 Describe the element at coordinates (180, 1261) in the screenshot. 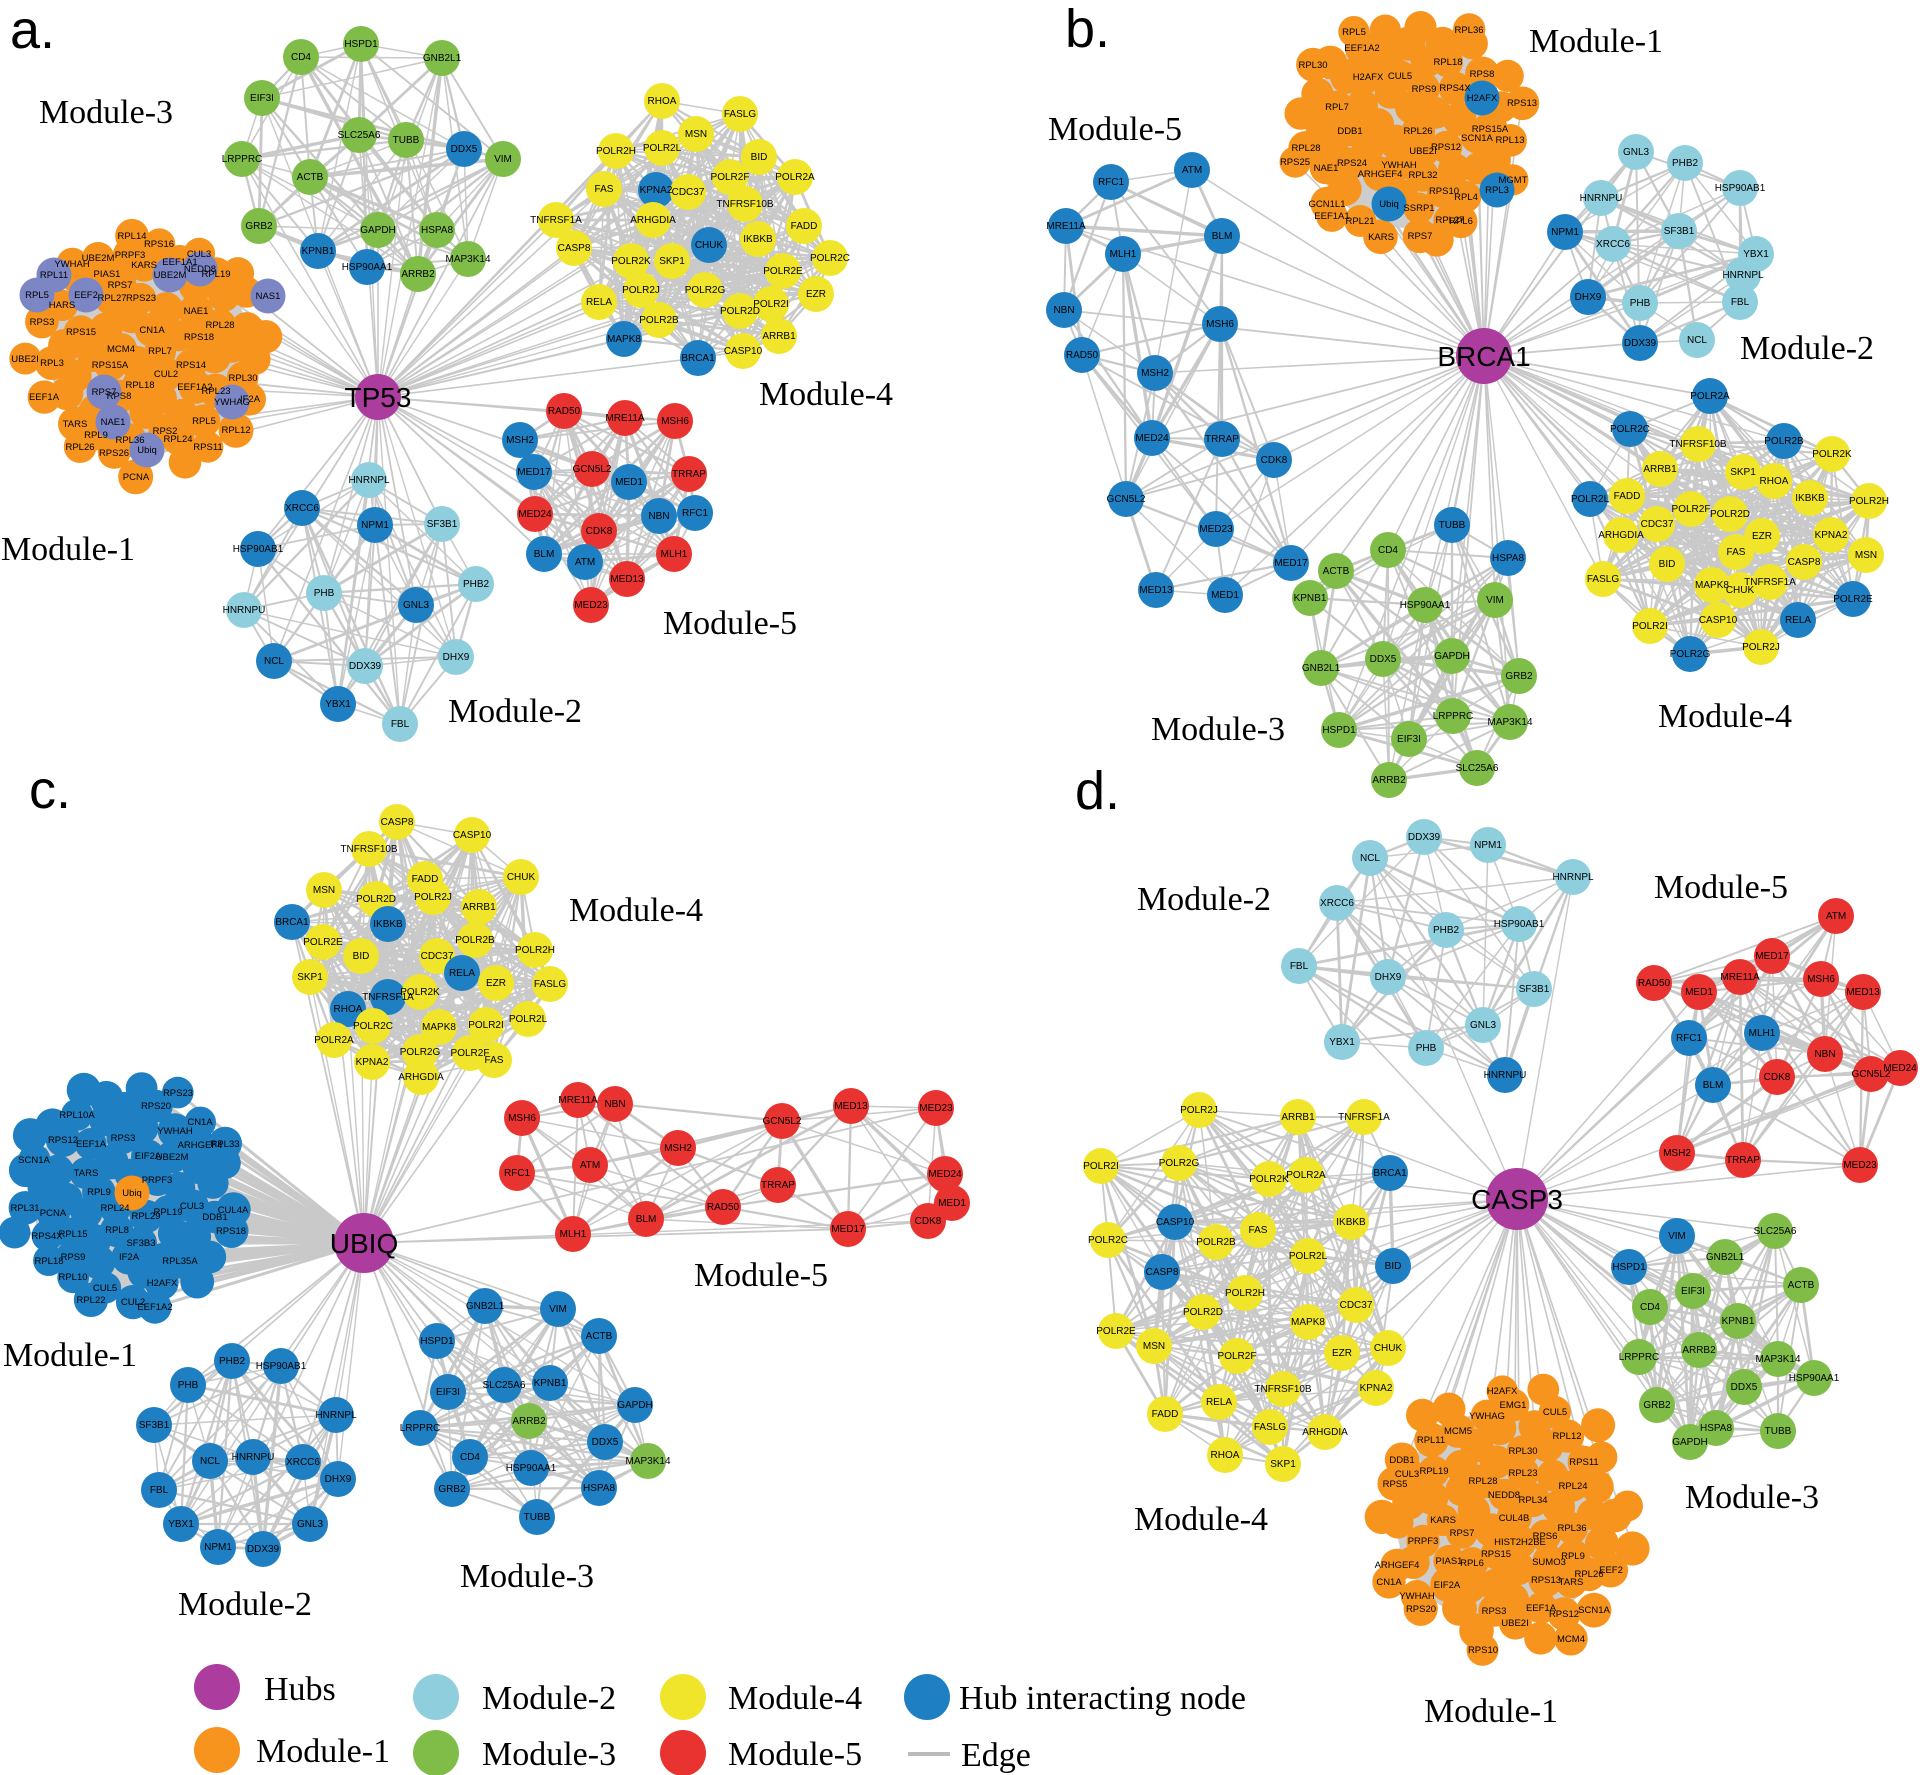

I see `svg-text: RPL35A` at that location.